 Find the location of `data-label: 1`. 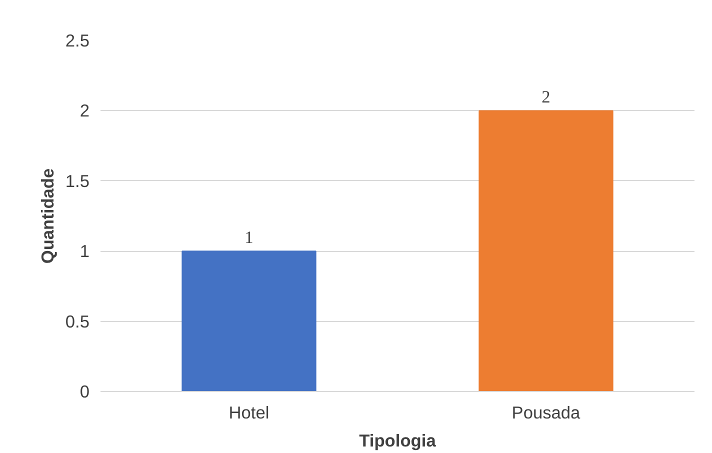

data-label: 1 is located at coordinates (249, 238).